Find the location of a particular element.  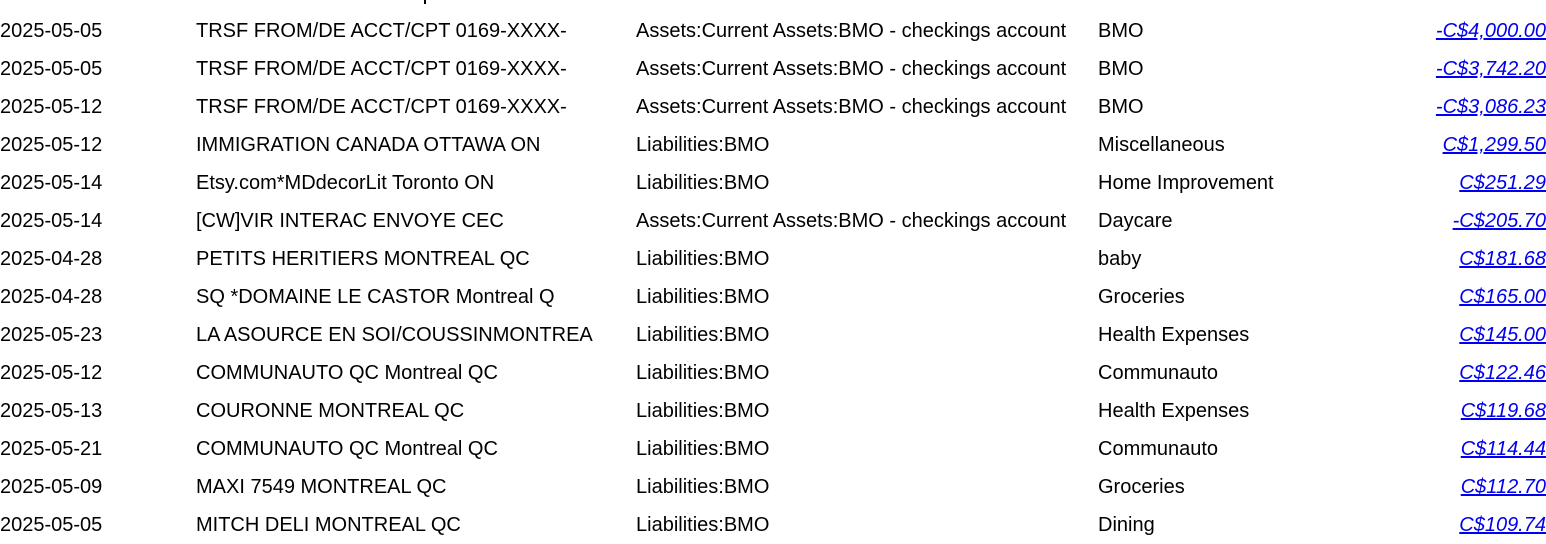

transaction-description: [CW]VIR INTERAC ENVOYE CEC is located at coordinates (350, 221).